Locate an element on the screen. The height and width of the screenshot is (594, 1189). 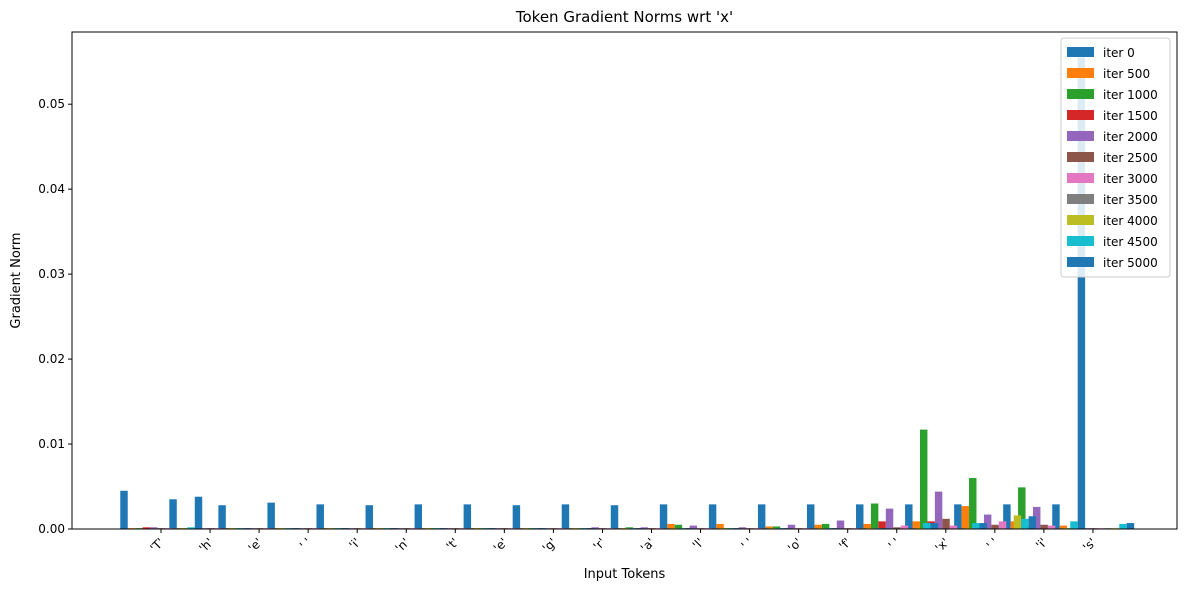
y-tick-label: 0.01 is located at coordinates (51, 444).